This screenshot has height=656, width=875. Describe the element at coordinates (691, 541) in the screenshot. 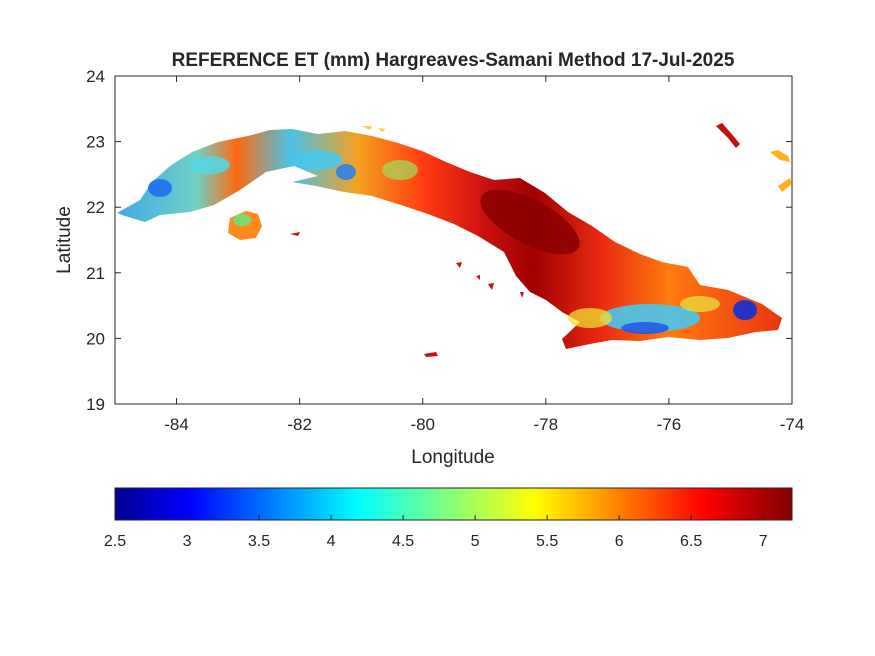

I see `colorbar-tick-label: 6.5` at that location.